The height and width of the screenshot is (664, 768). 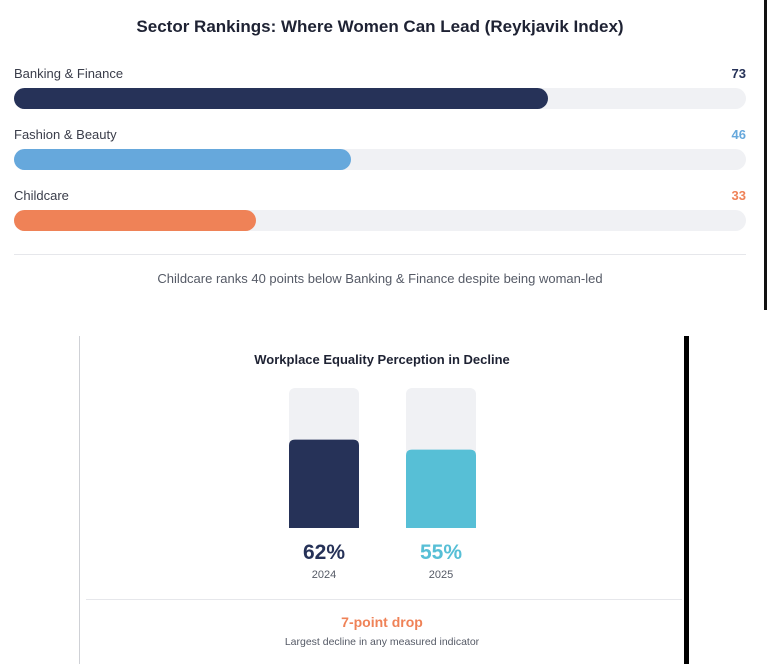 I want to click on data-label: 46, so click(x=738, y=134).